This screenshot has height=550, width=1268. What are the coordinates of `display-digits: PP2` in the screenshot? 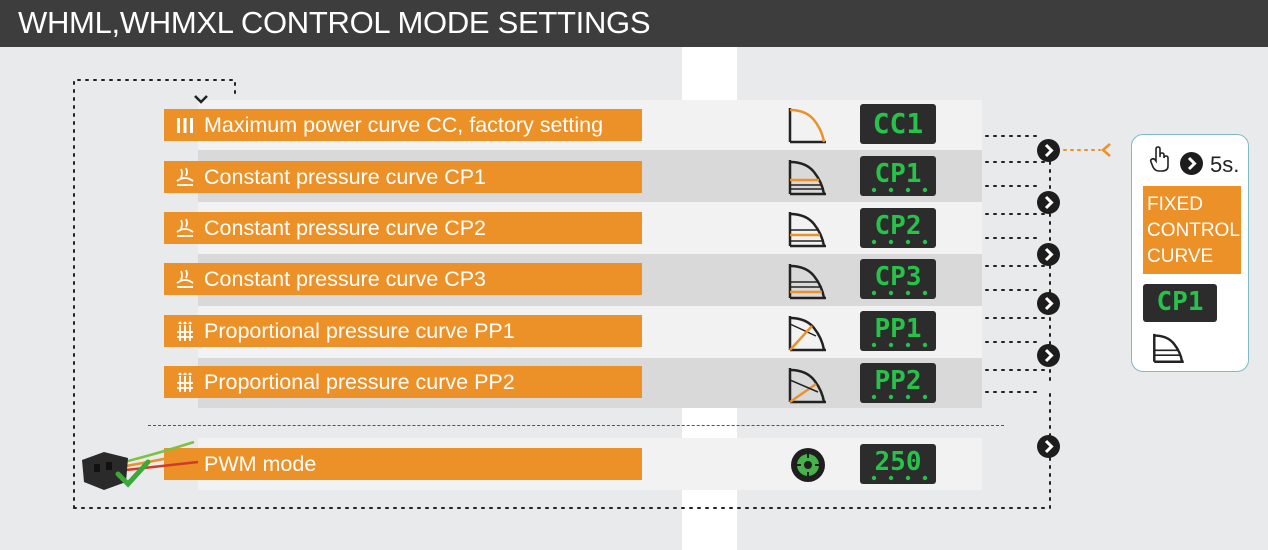 It's located at (898, 381).